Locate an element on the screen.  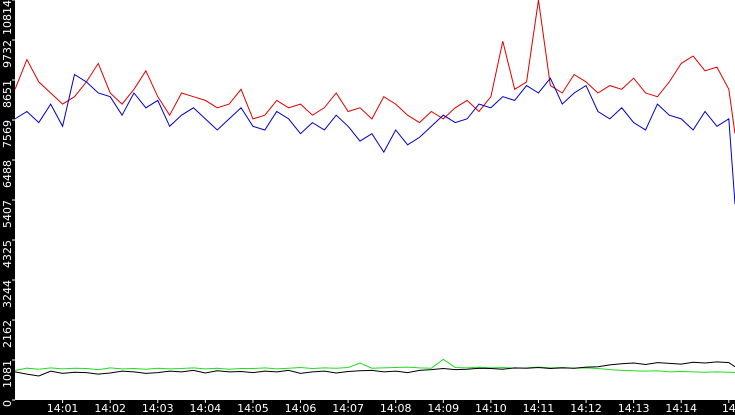
y-tick-label: 9732 is located at coordinates (7, 54).